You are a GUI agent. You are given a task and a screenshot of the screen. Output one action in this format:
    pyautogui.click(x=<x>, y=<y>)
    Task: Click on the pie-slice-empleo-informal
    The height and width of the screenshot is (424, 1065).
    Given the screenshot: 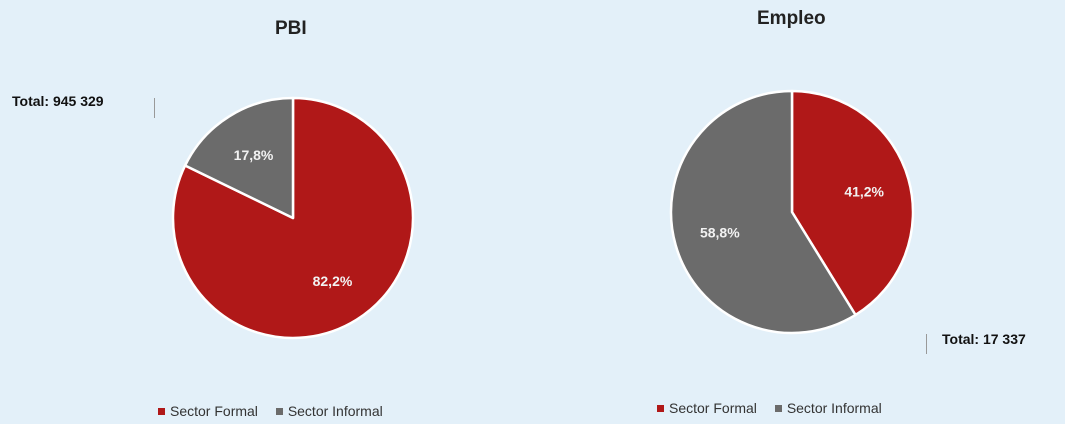 What is the action you would take?
    pyautogui.click(x=763, y=212)
    